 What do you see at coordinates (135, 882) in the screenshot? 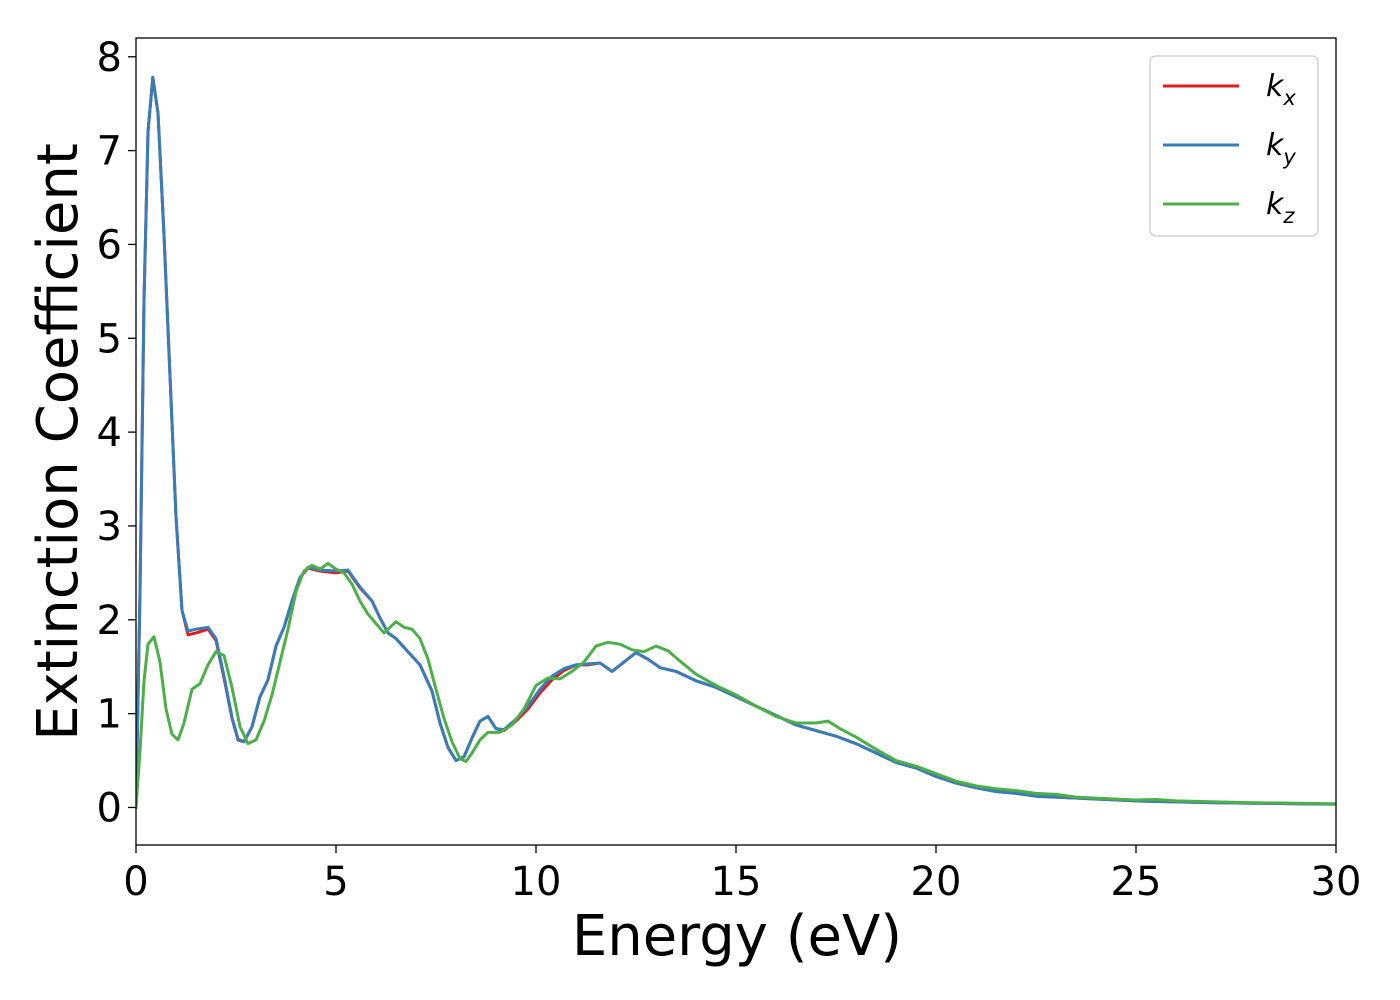
I see `x-tick-label: 0` at bounding box center [135, 882].